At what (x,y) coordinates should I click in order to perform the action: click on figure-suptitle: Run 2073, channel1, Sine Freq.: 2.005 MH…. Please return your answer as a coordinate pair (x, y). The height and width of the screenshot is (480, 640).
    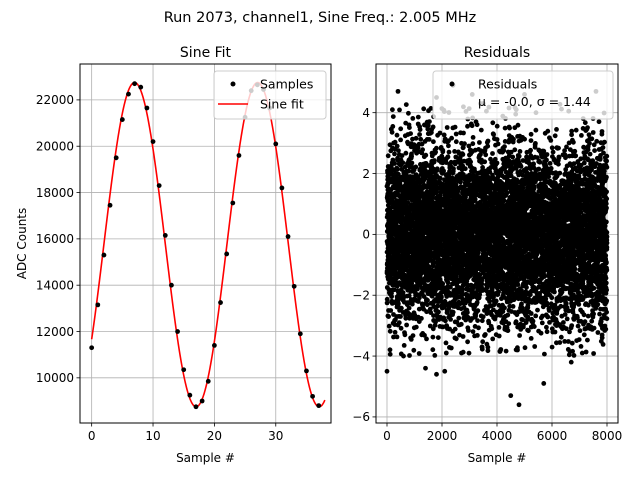
    Looking at the image, I should click on (320, 18).